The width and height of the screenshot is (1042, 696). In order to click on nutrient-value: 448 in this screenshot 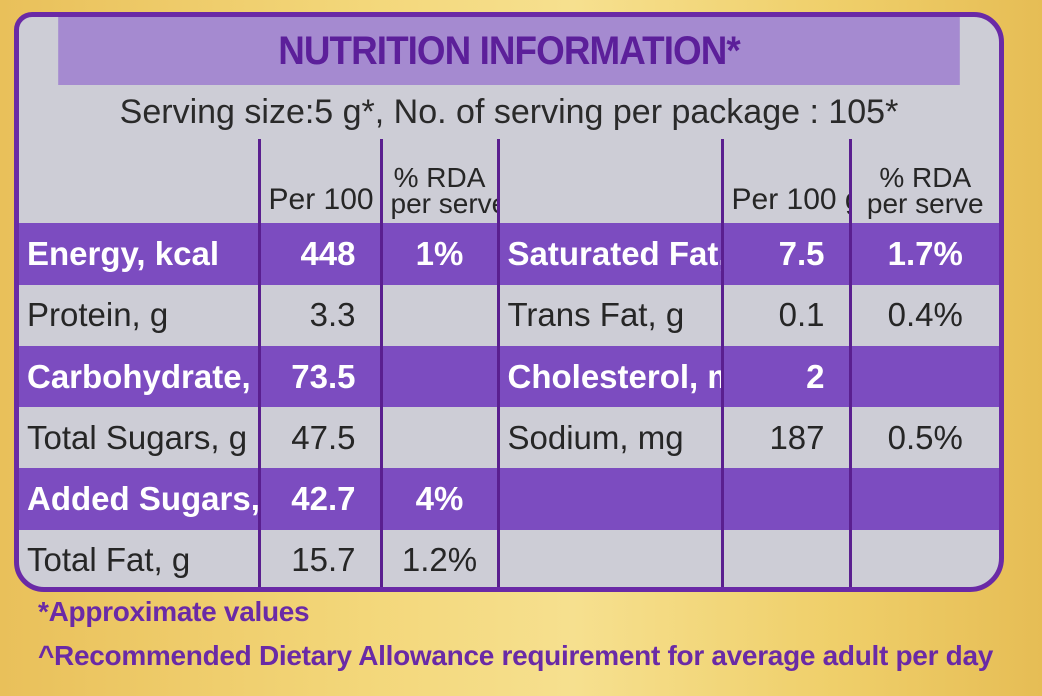, I will do `click(319, 254)`.